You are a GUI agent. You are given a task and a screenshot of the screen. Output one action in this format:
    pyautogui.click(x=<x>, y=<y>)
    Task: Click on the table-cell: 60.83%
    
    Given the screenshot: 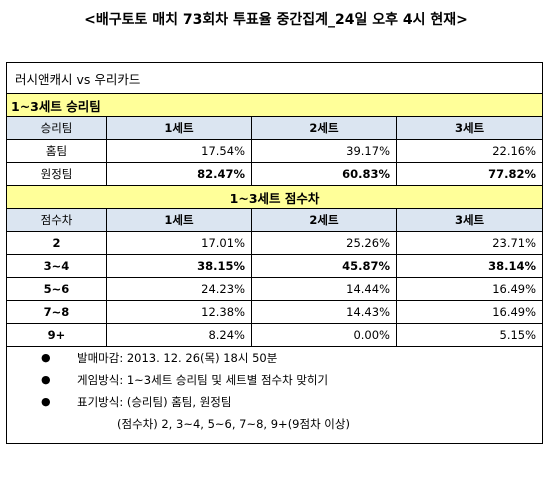 What is the action you would take?
    pyautogui.click(x=324, y=174)
    